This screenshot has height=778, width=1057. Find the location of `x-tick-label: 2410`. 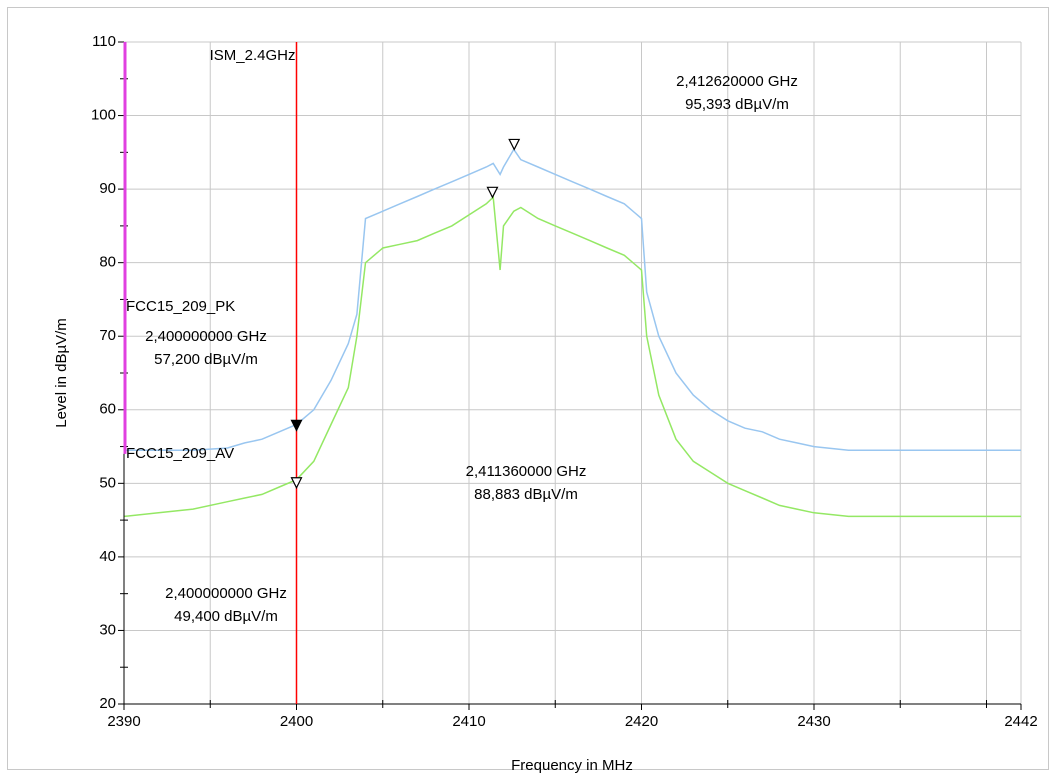

x-tick-label: 2410 is located at coordinates (468, 721).